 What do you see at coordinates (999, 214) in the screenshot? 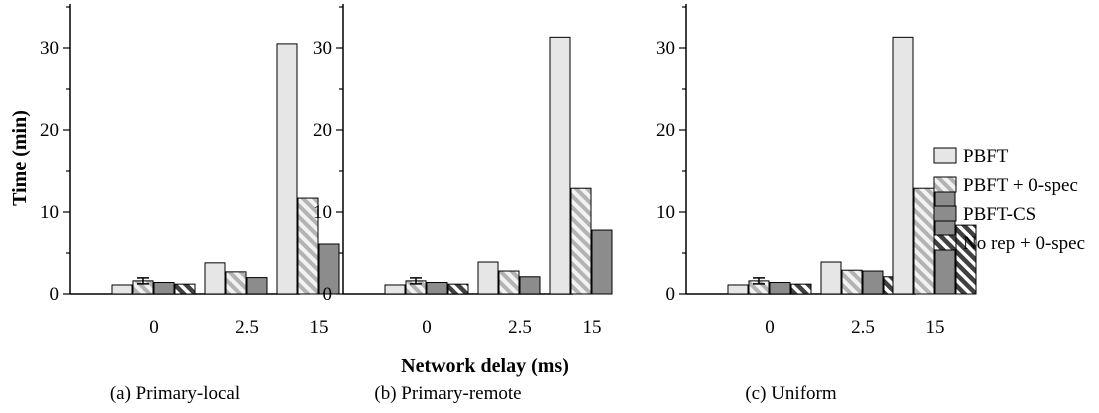
I see `legend-label: PBFT-CS` at bounding box center [999, 214].